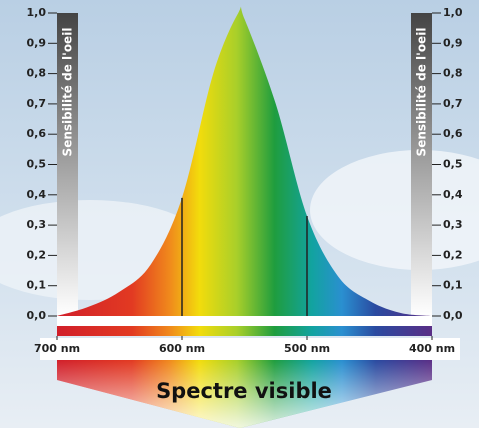 The image size is (479, 428). Describe the element at coordinates (453, 164) in the screenshot. I see `y2-tick-label: 0,5` at that location.